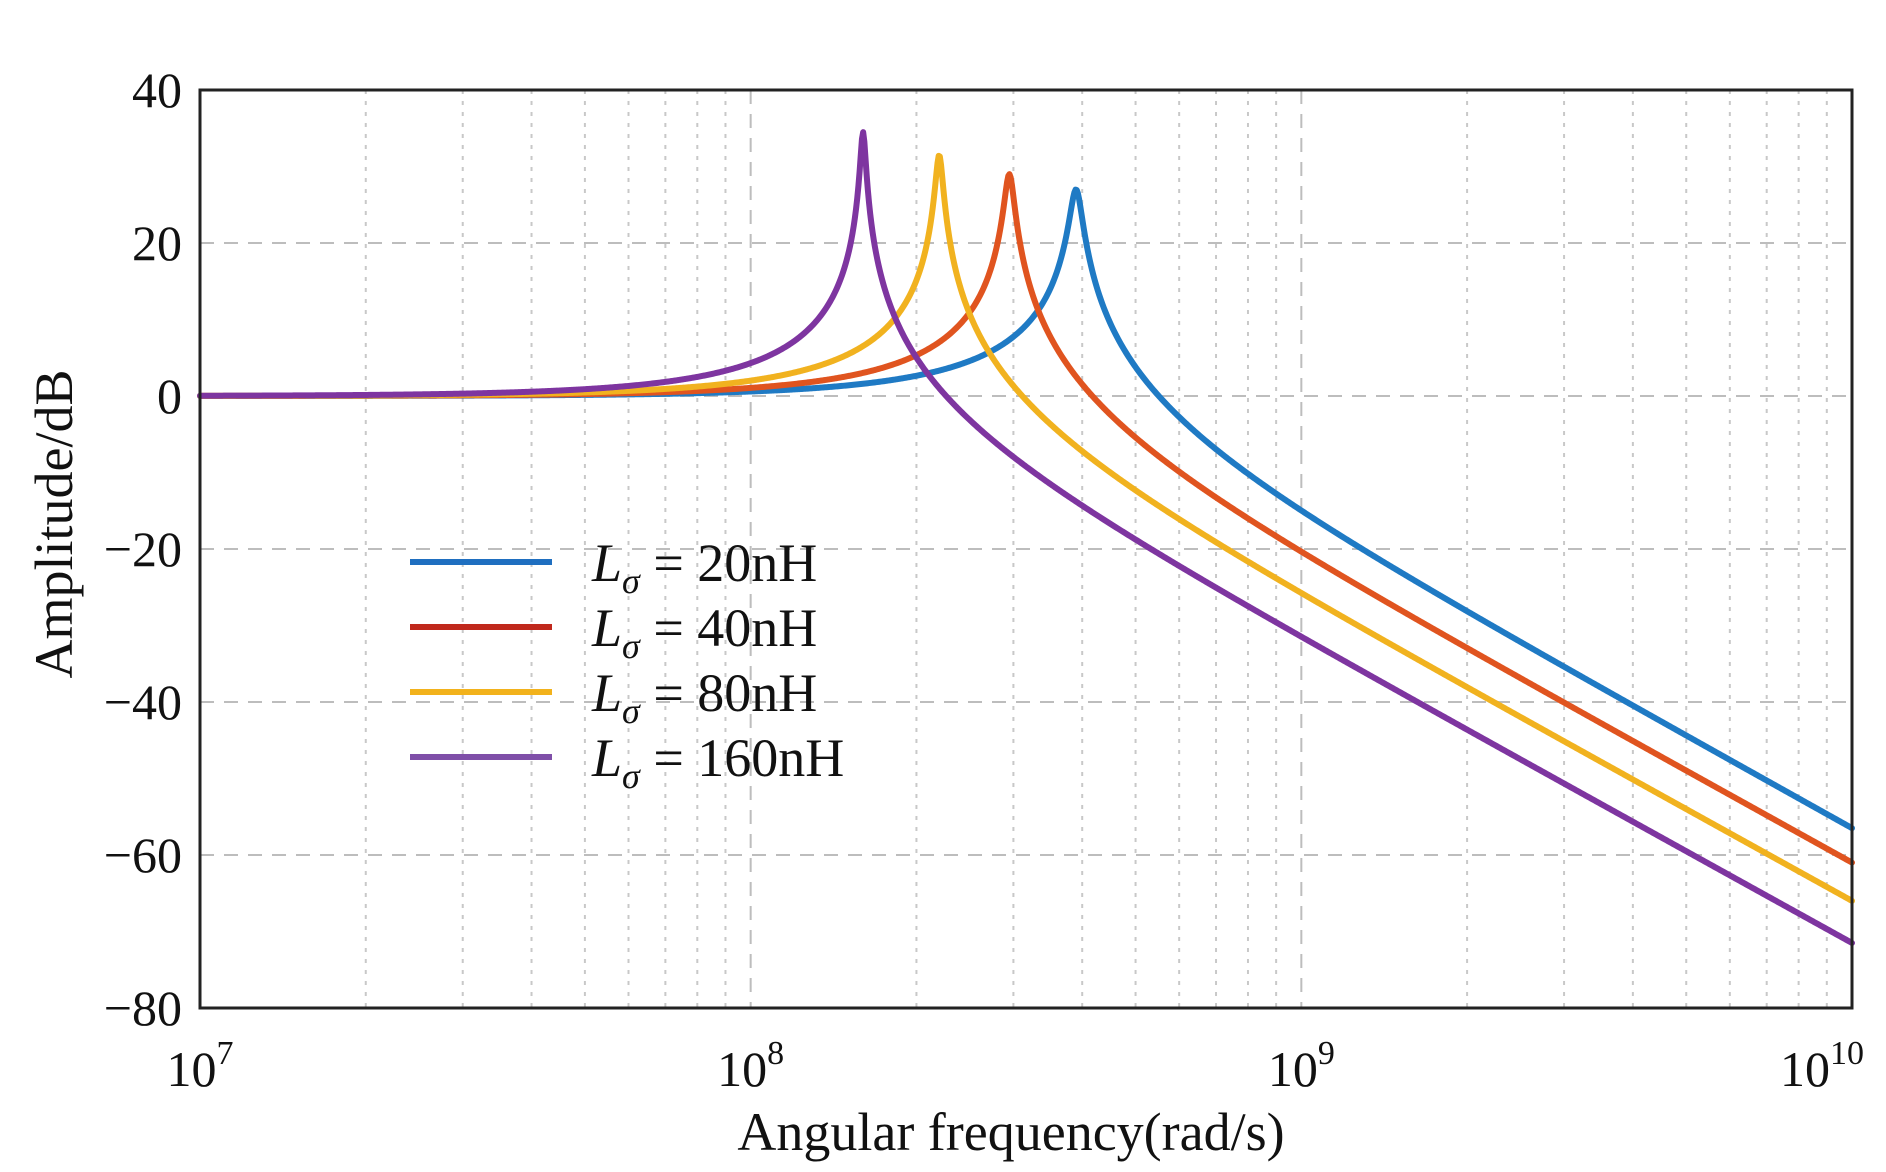 Image resolution: width=1886 pixels, height=1172 pixels. Describe the element at coordinates (200, 1066) in the screenshot. I see `x-tick-label: 10⁷` at that location.